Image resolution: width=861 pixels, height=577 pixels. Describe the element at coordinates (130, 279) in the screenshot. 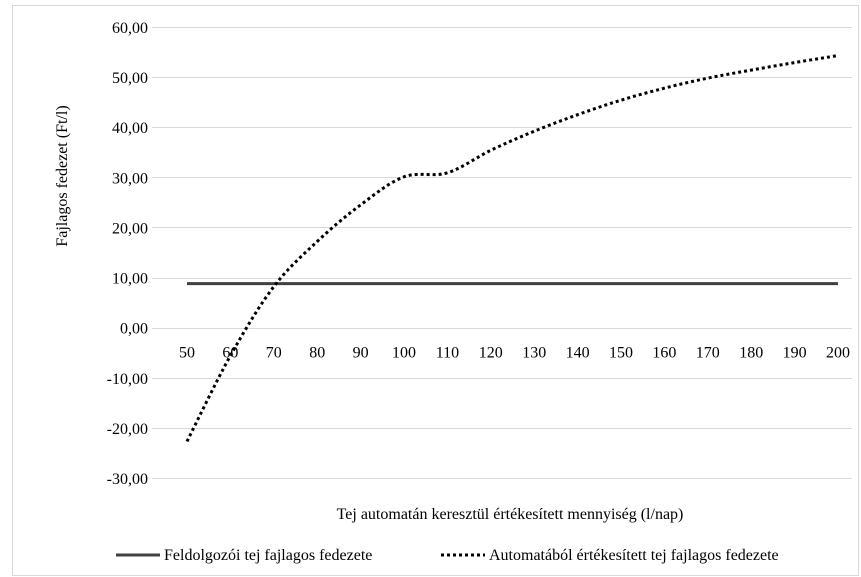

I see `y-tick-label: 10,00` at that location.